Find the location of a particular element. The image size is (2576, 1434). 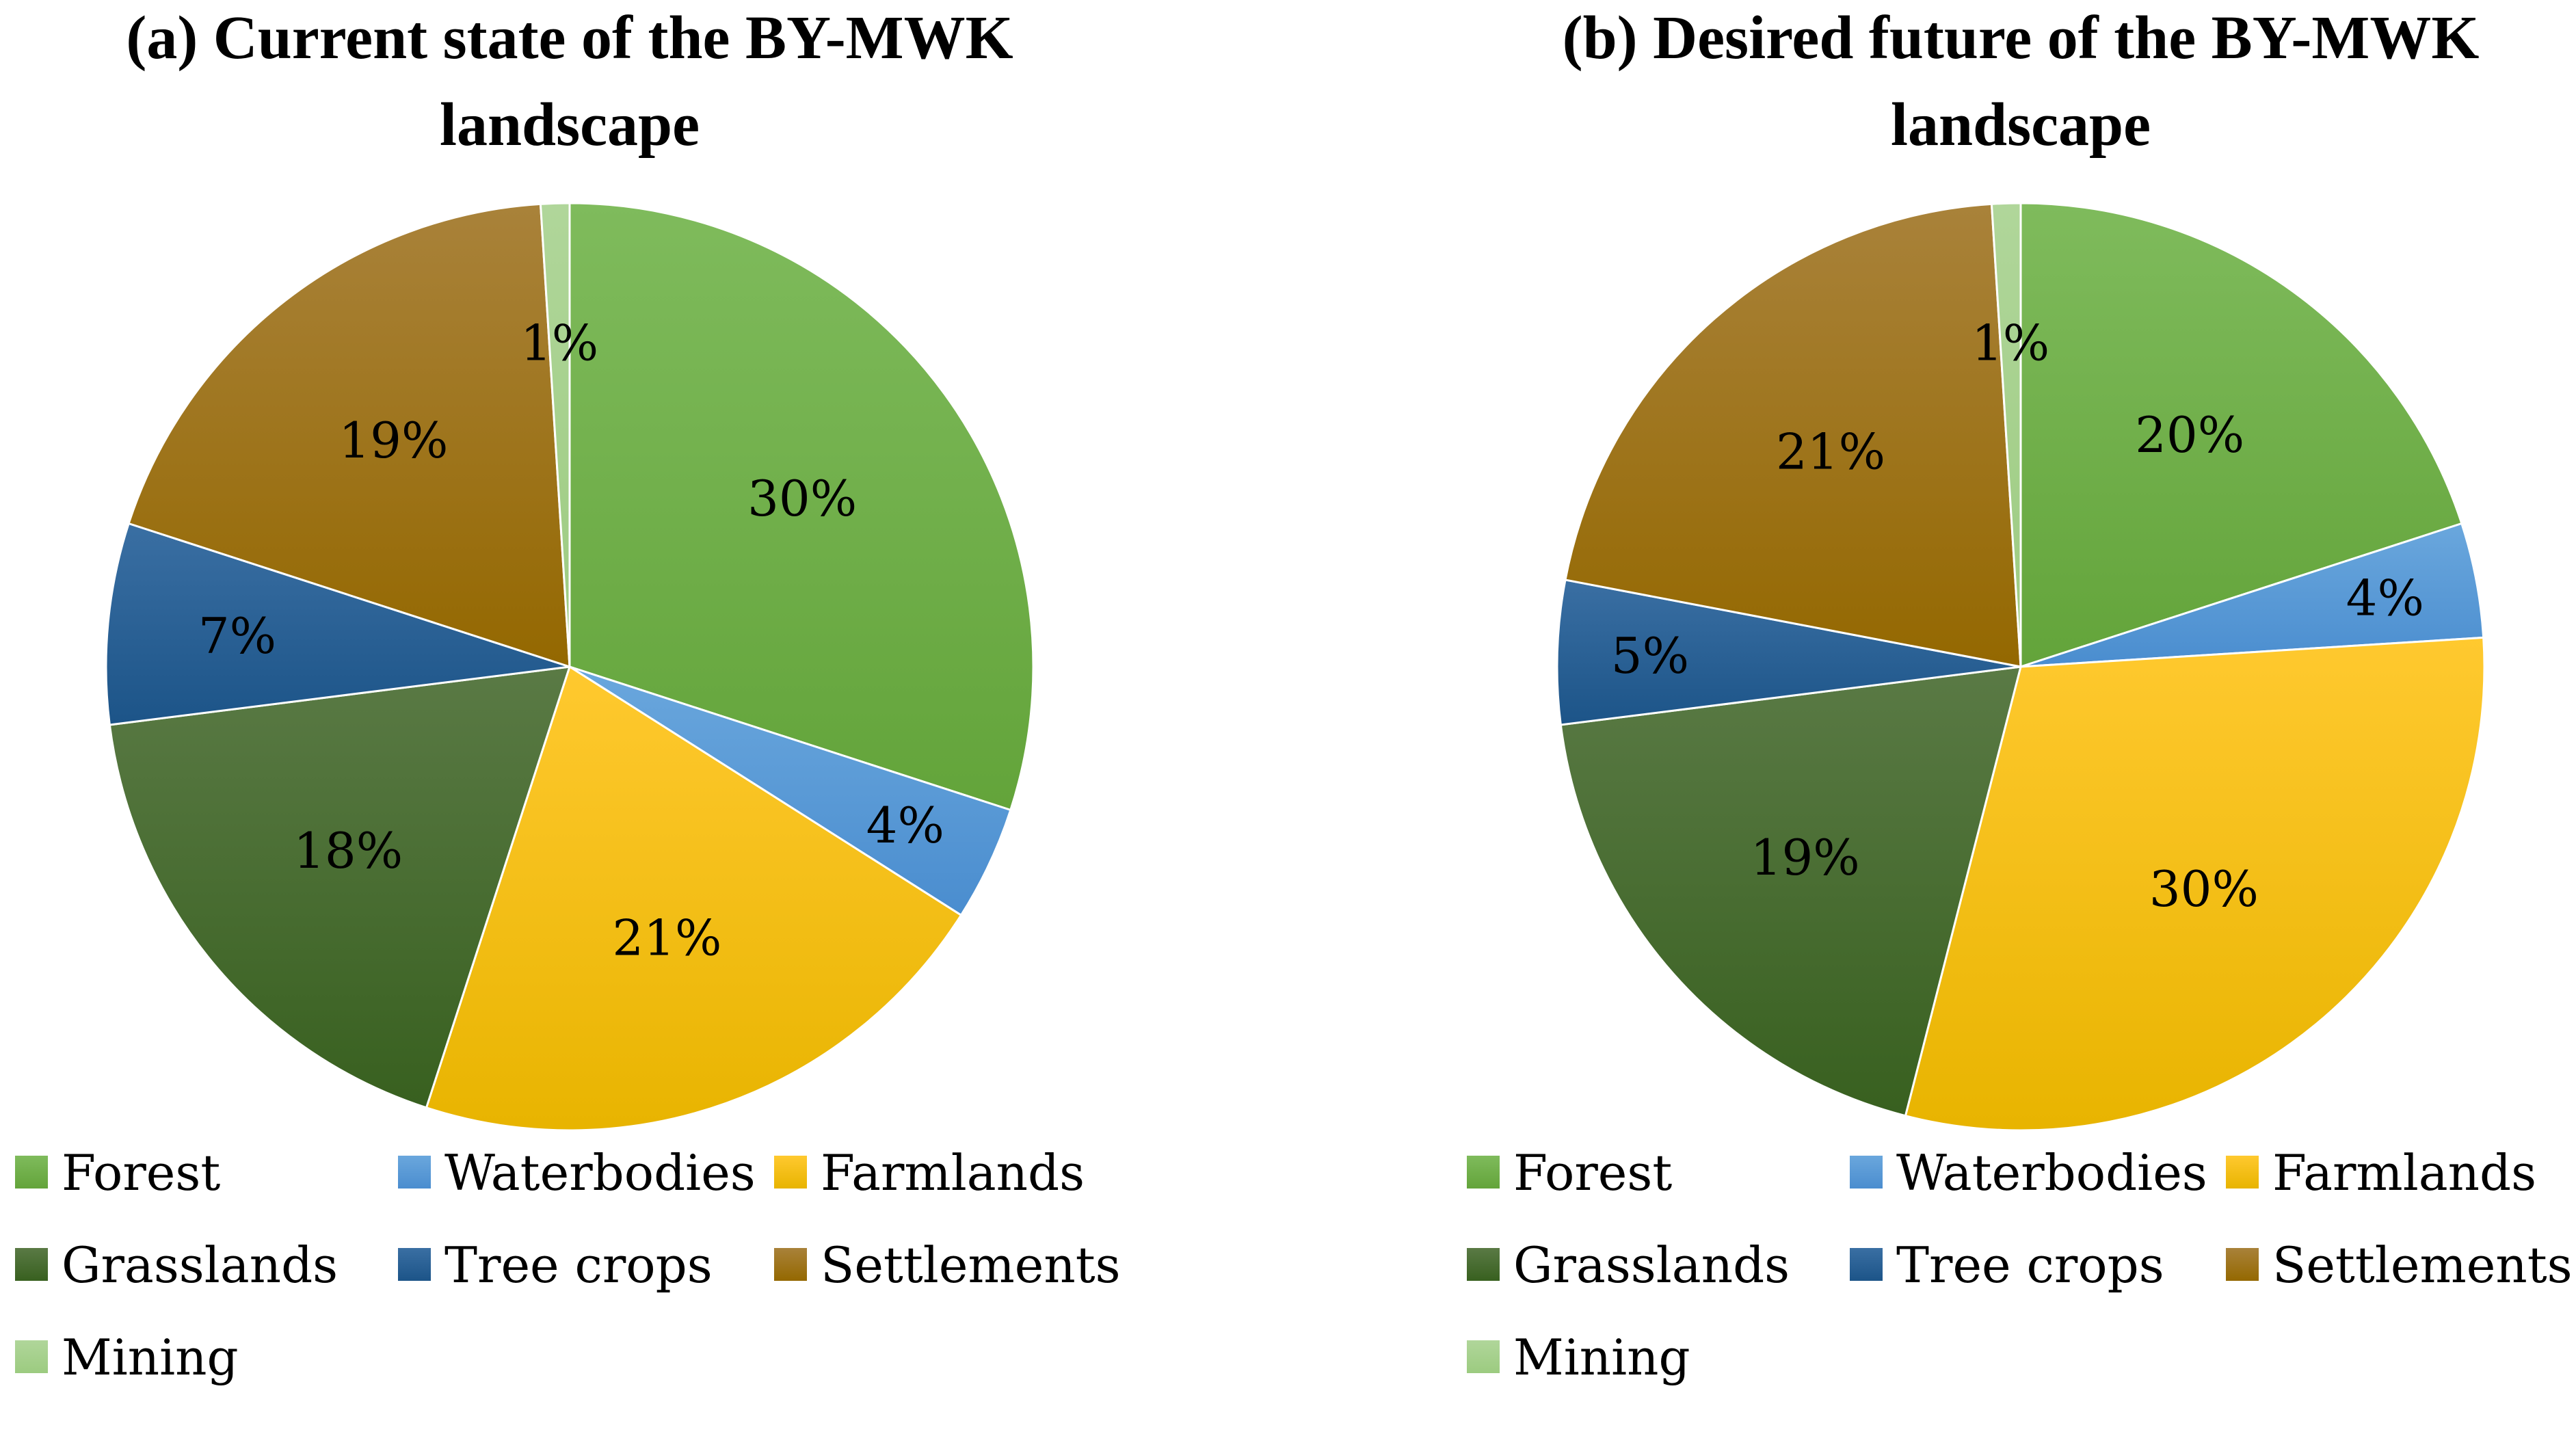

data-label-tree-crops: 7% is located at coordinates (237, 636).